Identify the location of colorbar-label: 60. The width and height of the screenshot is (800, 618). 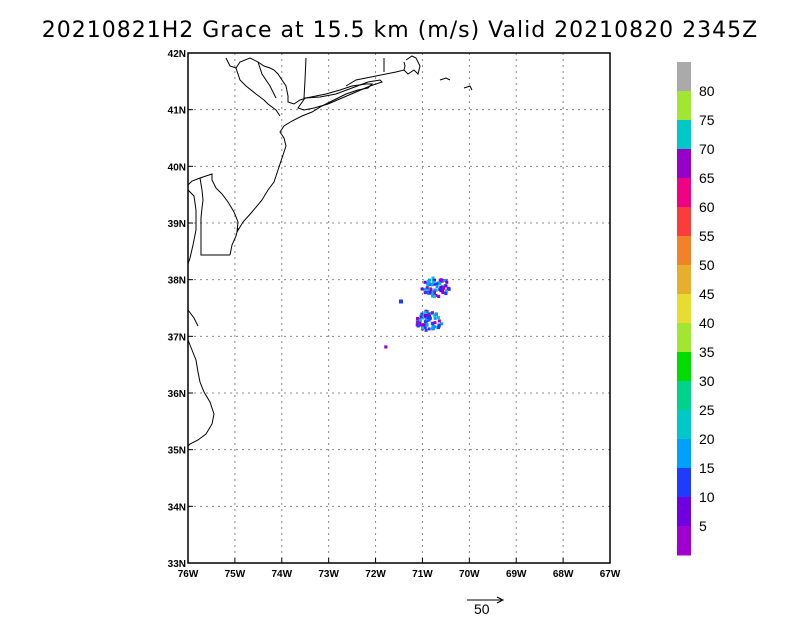
(707, 207).